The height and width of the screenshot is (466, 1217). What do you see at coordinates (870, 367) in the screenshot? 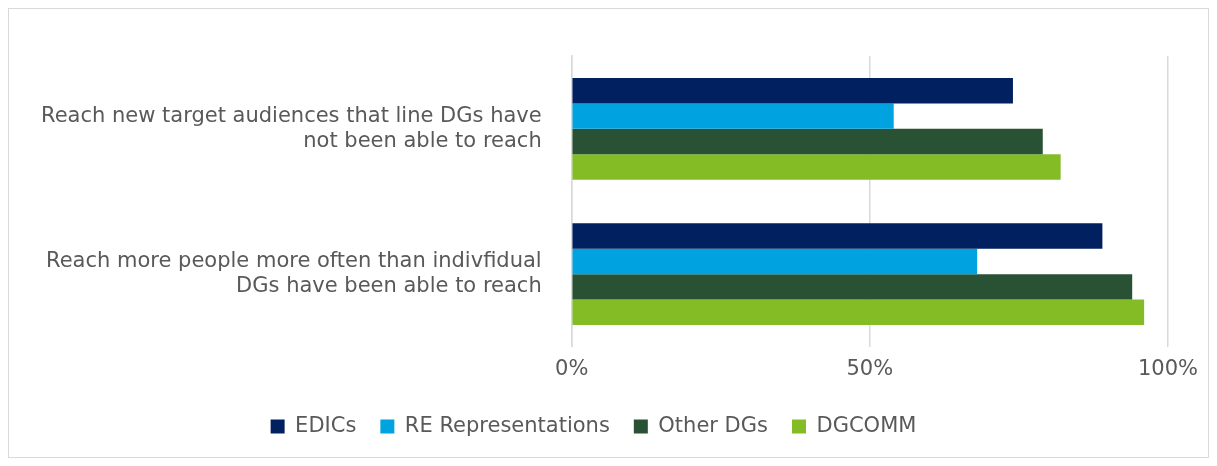
I see `x-tick-label: 50%` at bounding box center [870, 367].